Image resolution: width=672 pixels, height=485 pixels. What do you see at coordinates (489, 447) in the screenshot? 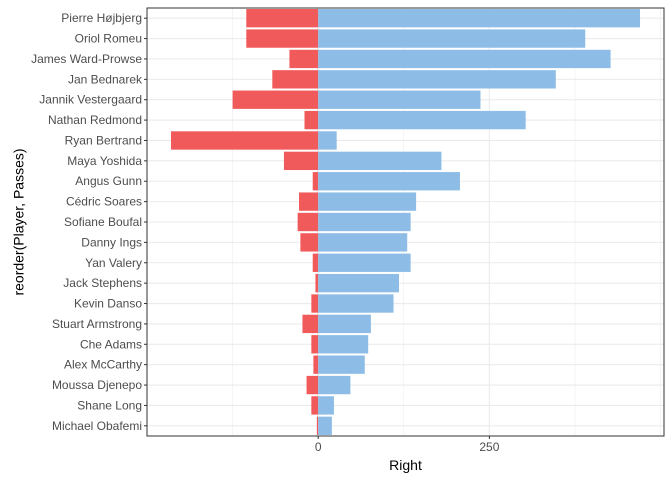
I see `x-tick-label: 250` at bounding box center [489, 447].